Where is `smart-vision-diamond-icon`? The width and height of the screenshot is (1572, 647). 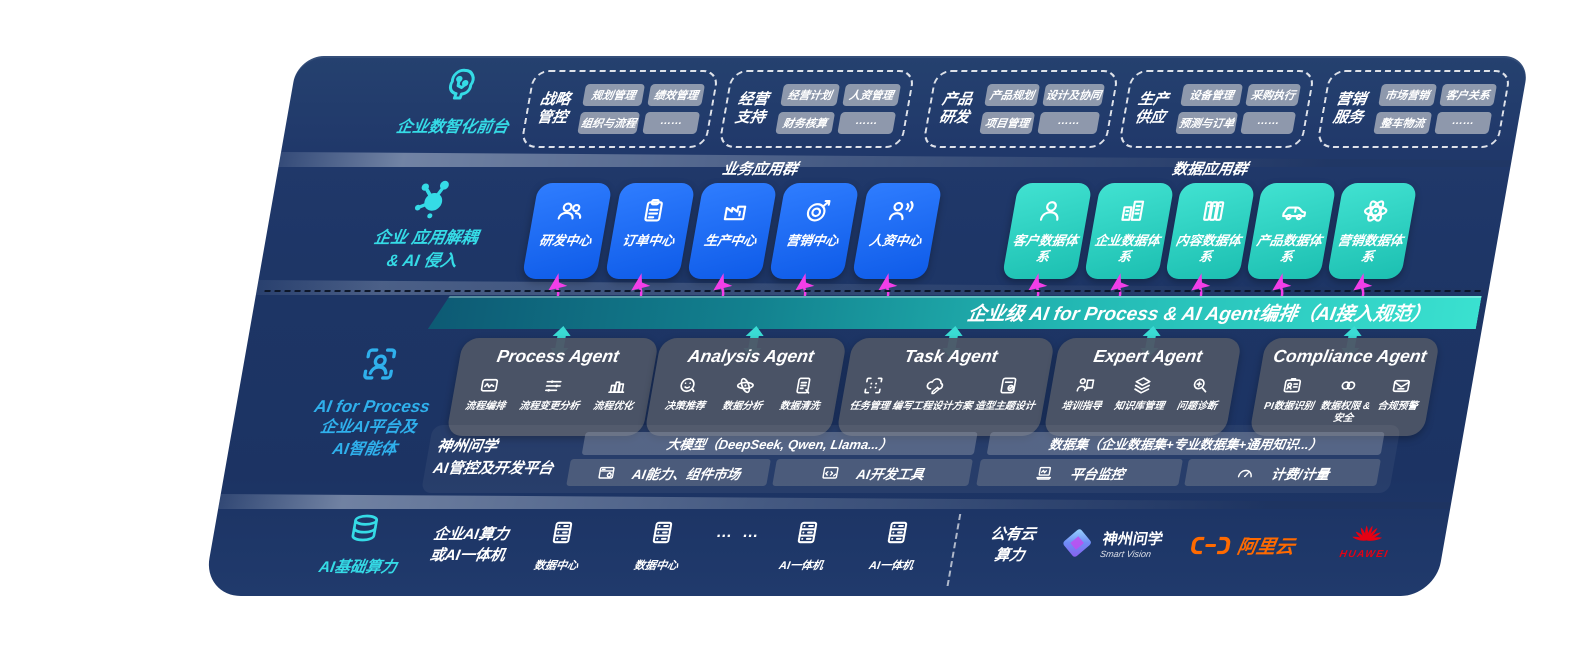
smart-vision-diamond-icon is located at coordinates (1077, 543).